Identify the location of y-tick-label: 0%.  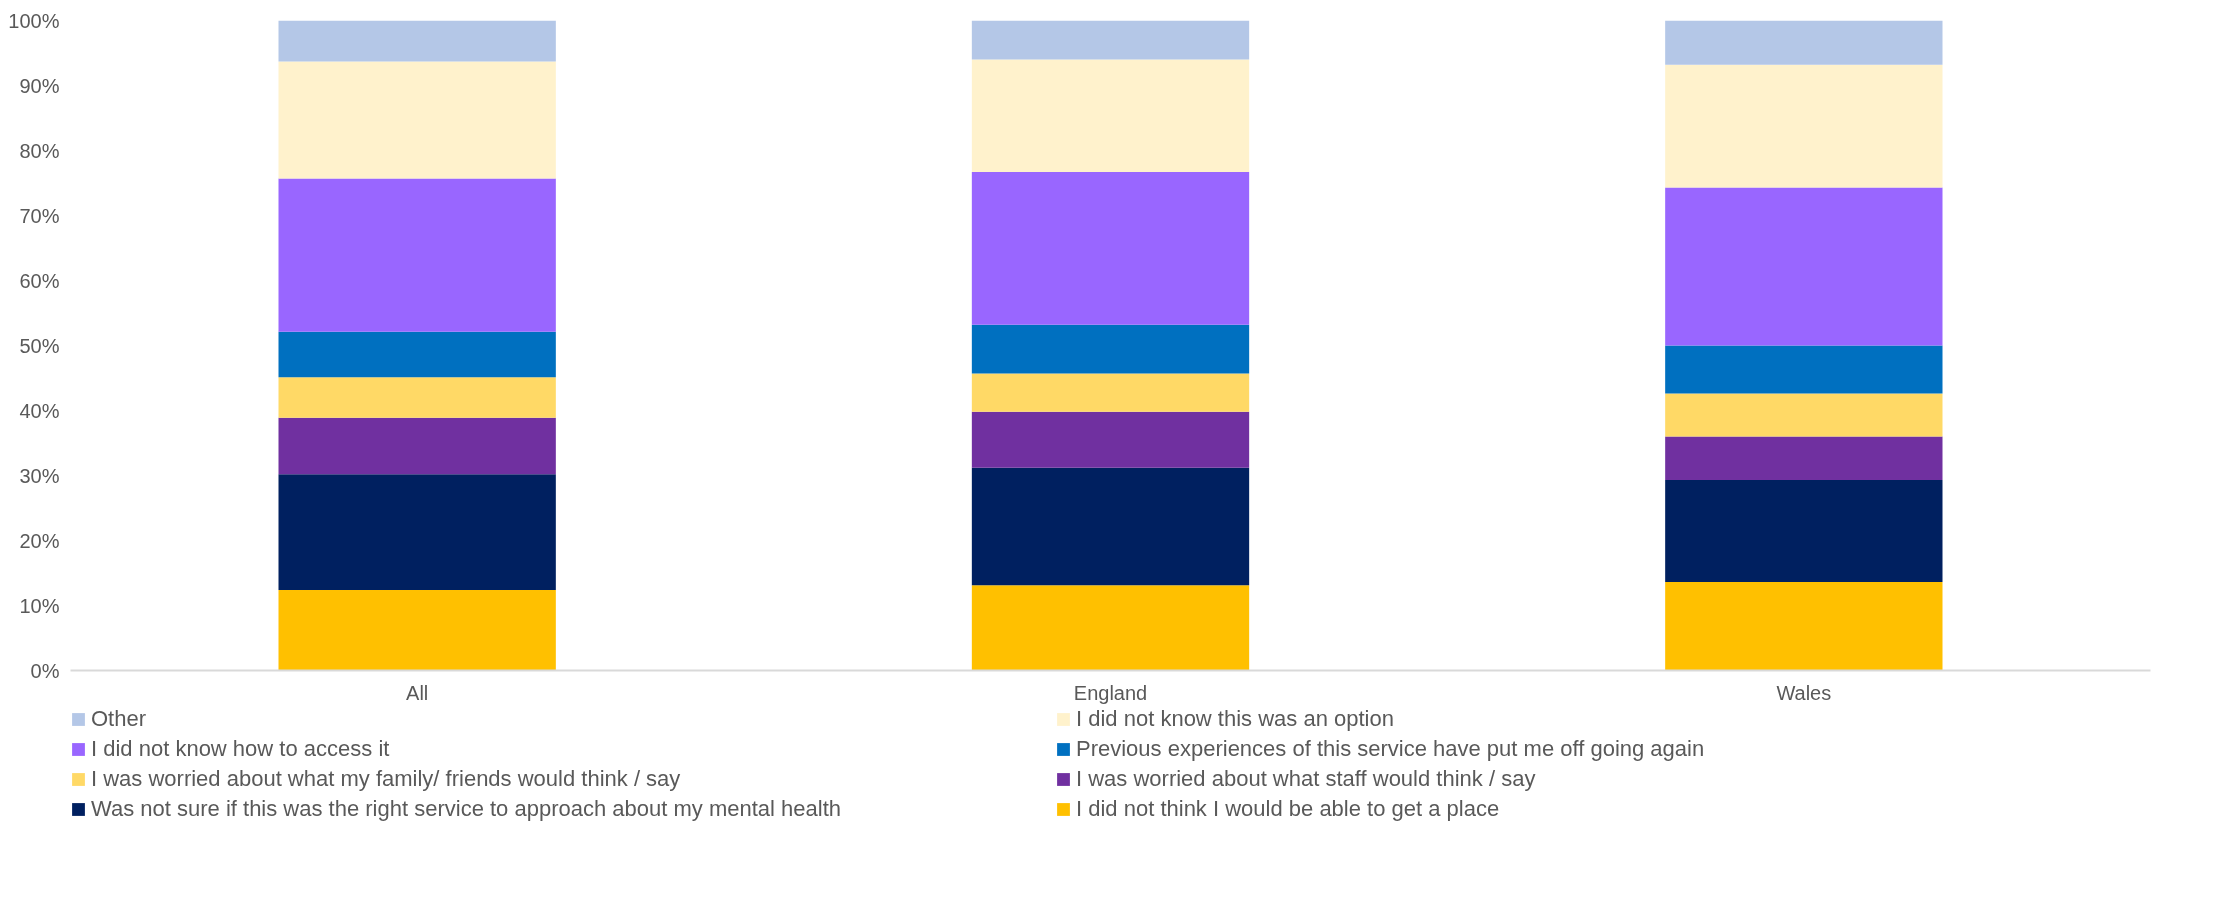
(45, 670).